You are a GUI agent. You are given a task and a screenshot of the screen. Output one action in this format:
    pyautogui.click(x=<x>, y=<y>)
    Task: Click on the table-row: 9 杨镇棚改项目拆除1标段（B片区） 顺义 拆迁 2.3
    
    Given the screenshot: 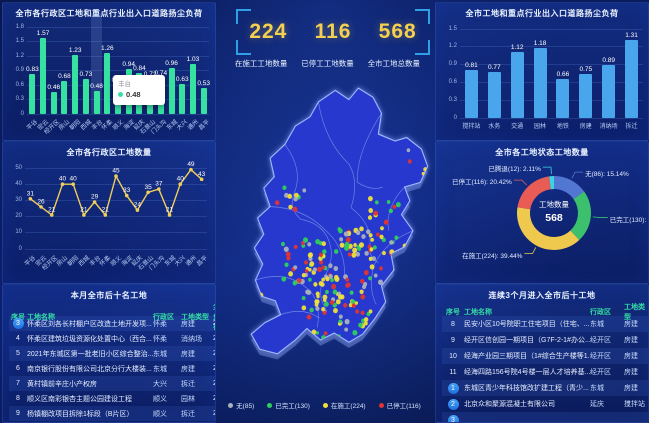 What is the action you would take?
    pyautogui.click(x=112, y=413)
    